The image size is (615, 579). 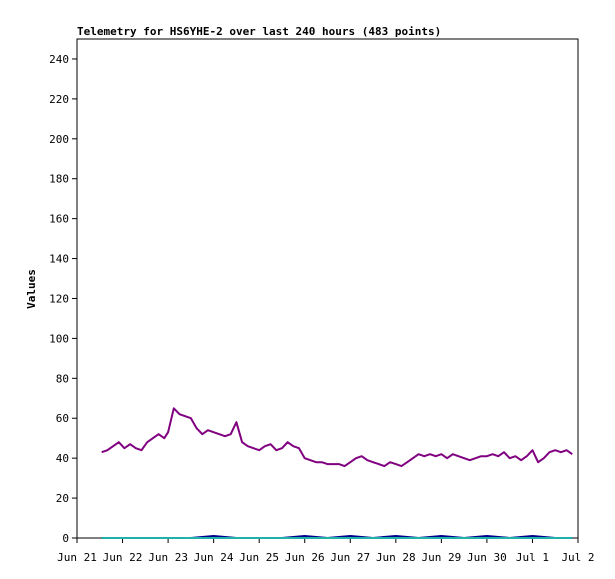 I want to click on y-tick-label: 0, so click(x=65, y=538).